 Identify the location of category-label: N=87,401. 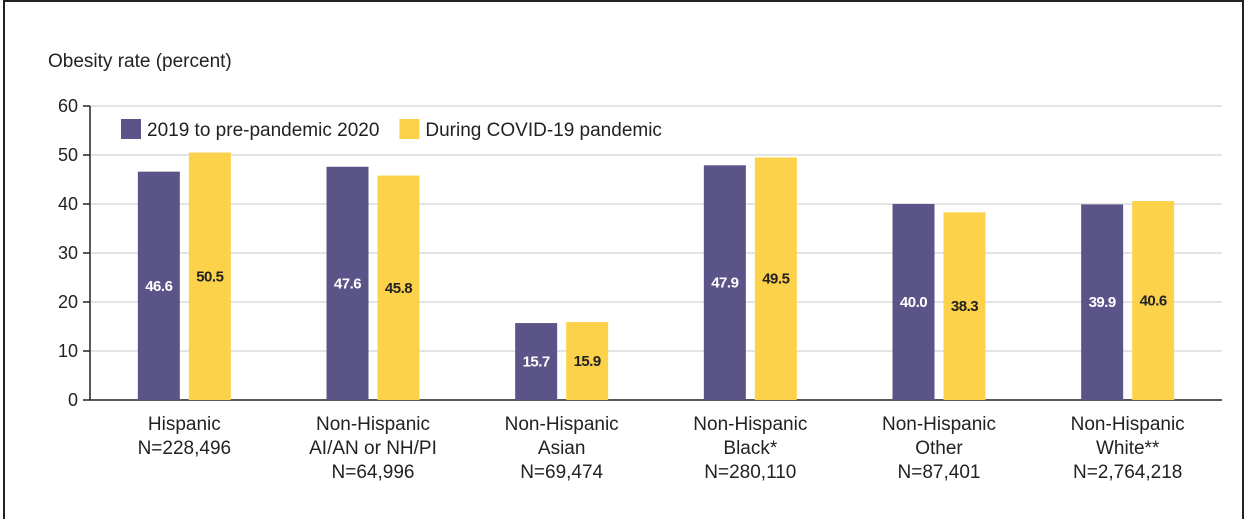
(939, 472).